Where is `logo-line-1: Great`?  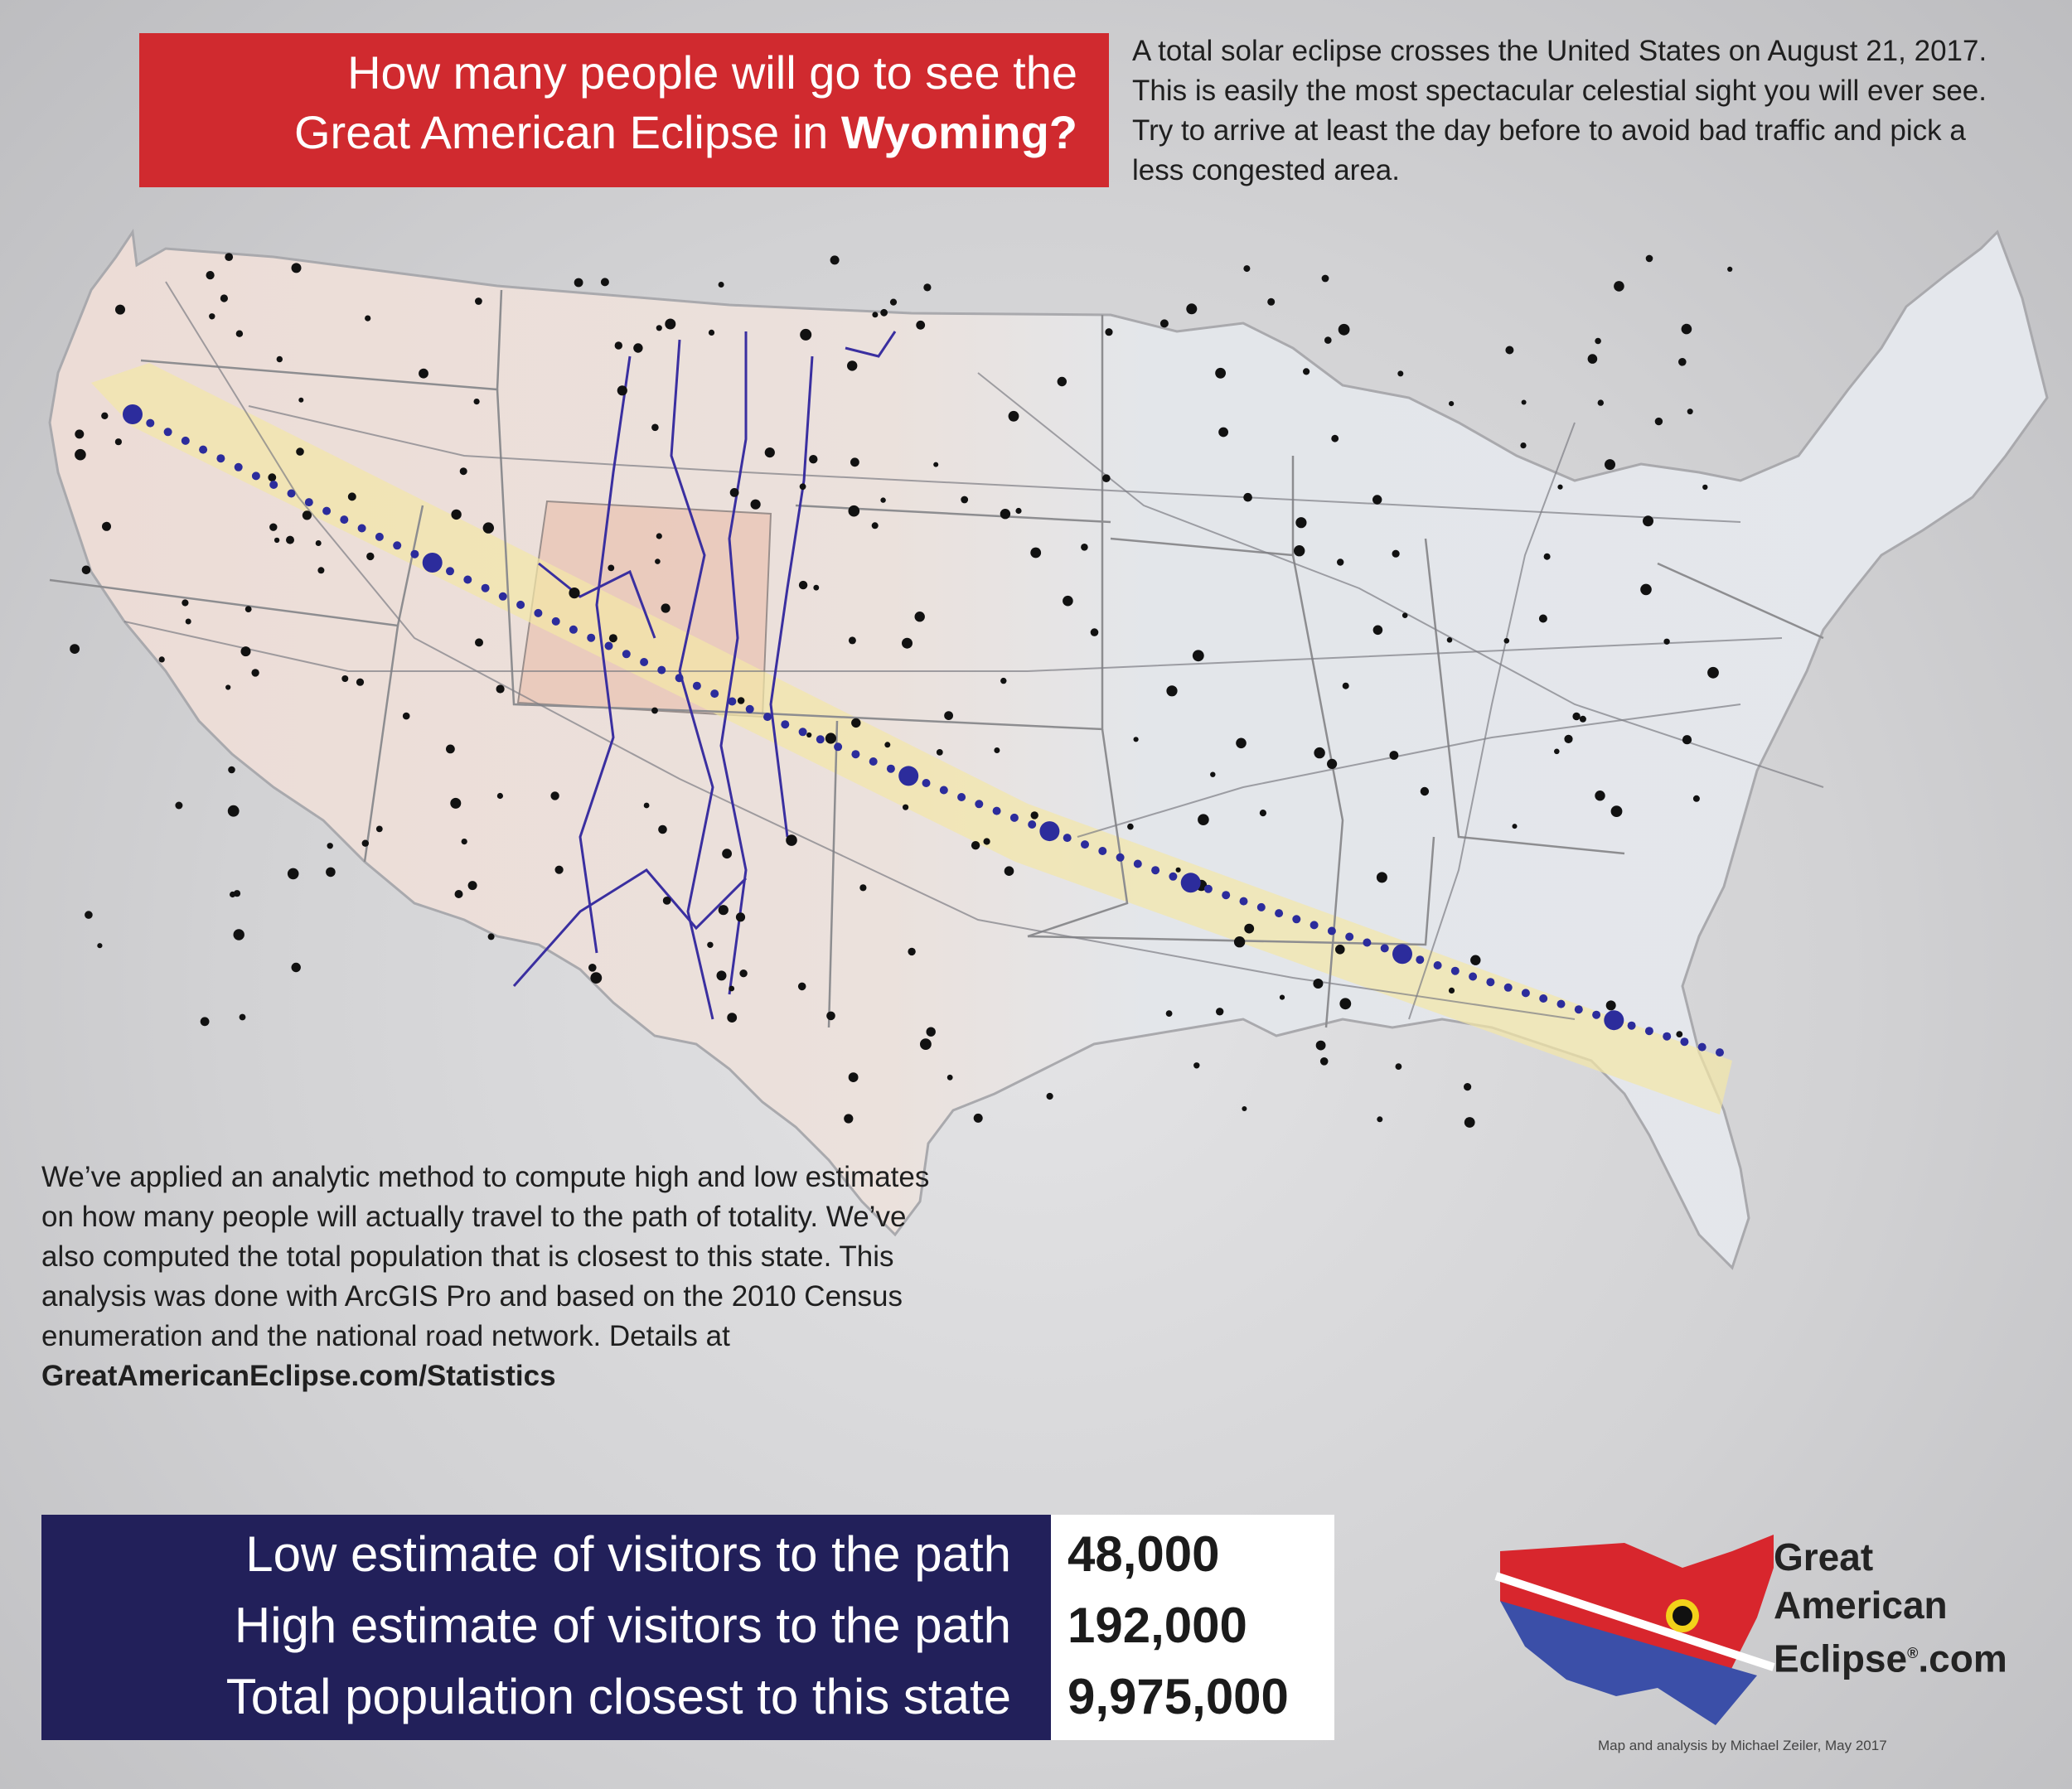 logo-line-1: Great is located at coordinates (1824, 1557).